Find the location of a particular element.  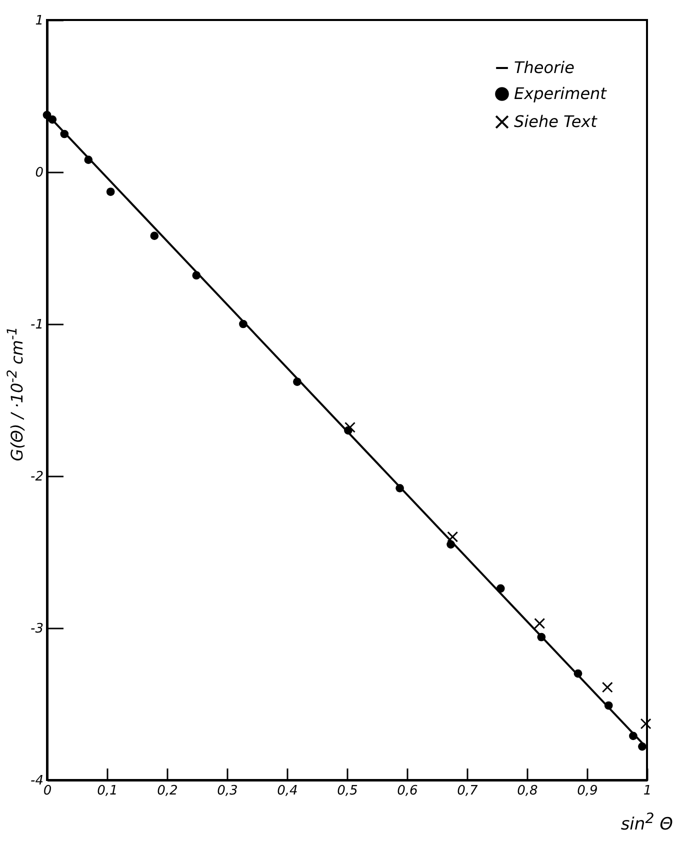

legend-label: Experiment is located at coordinates (561, 93).